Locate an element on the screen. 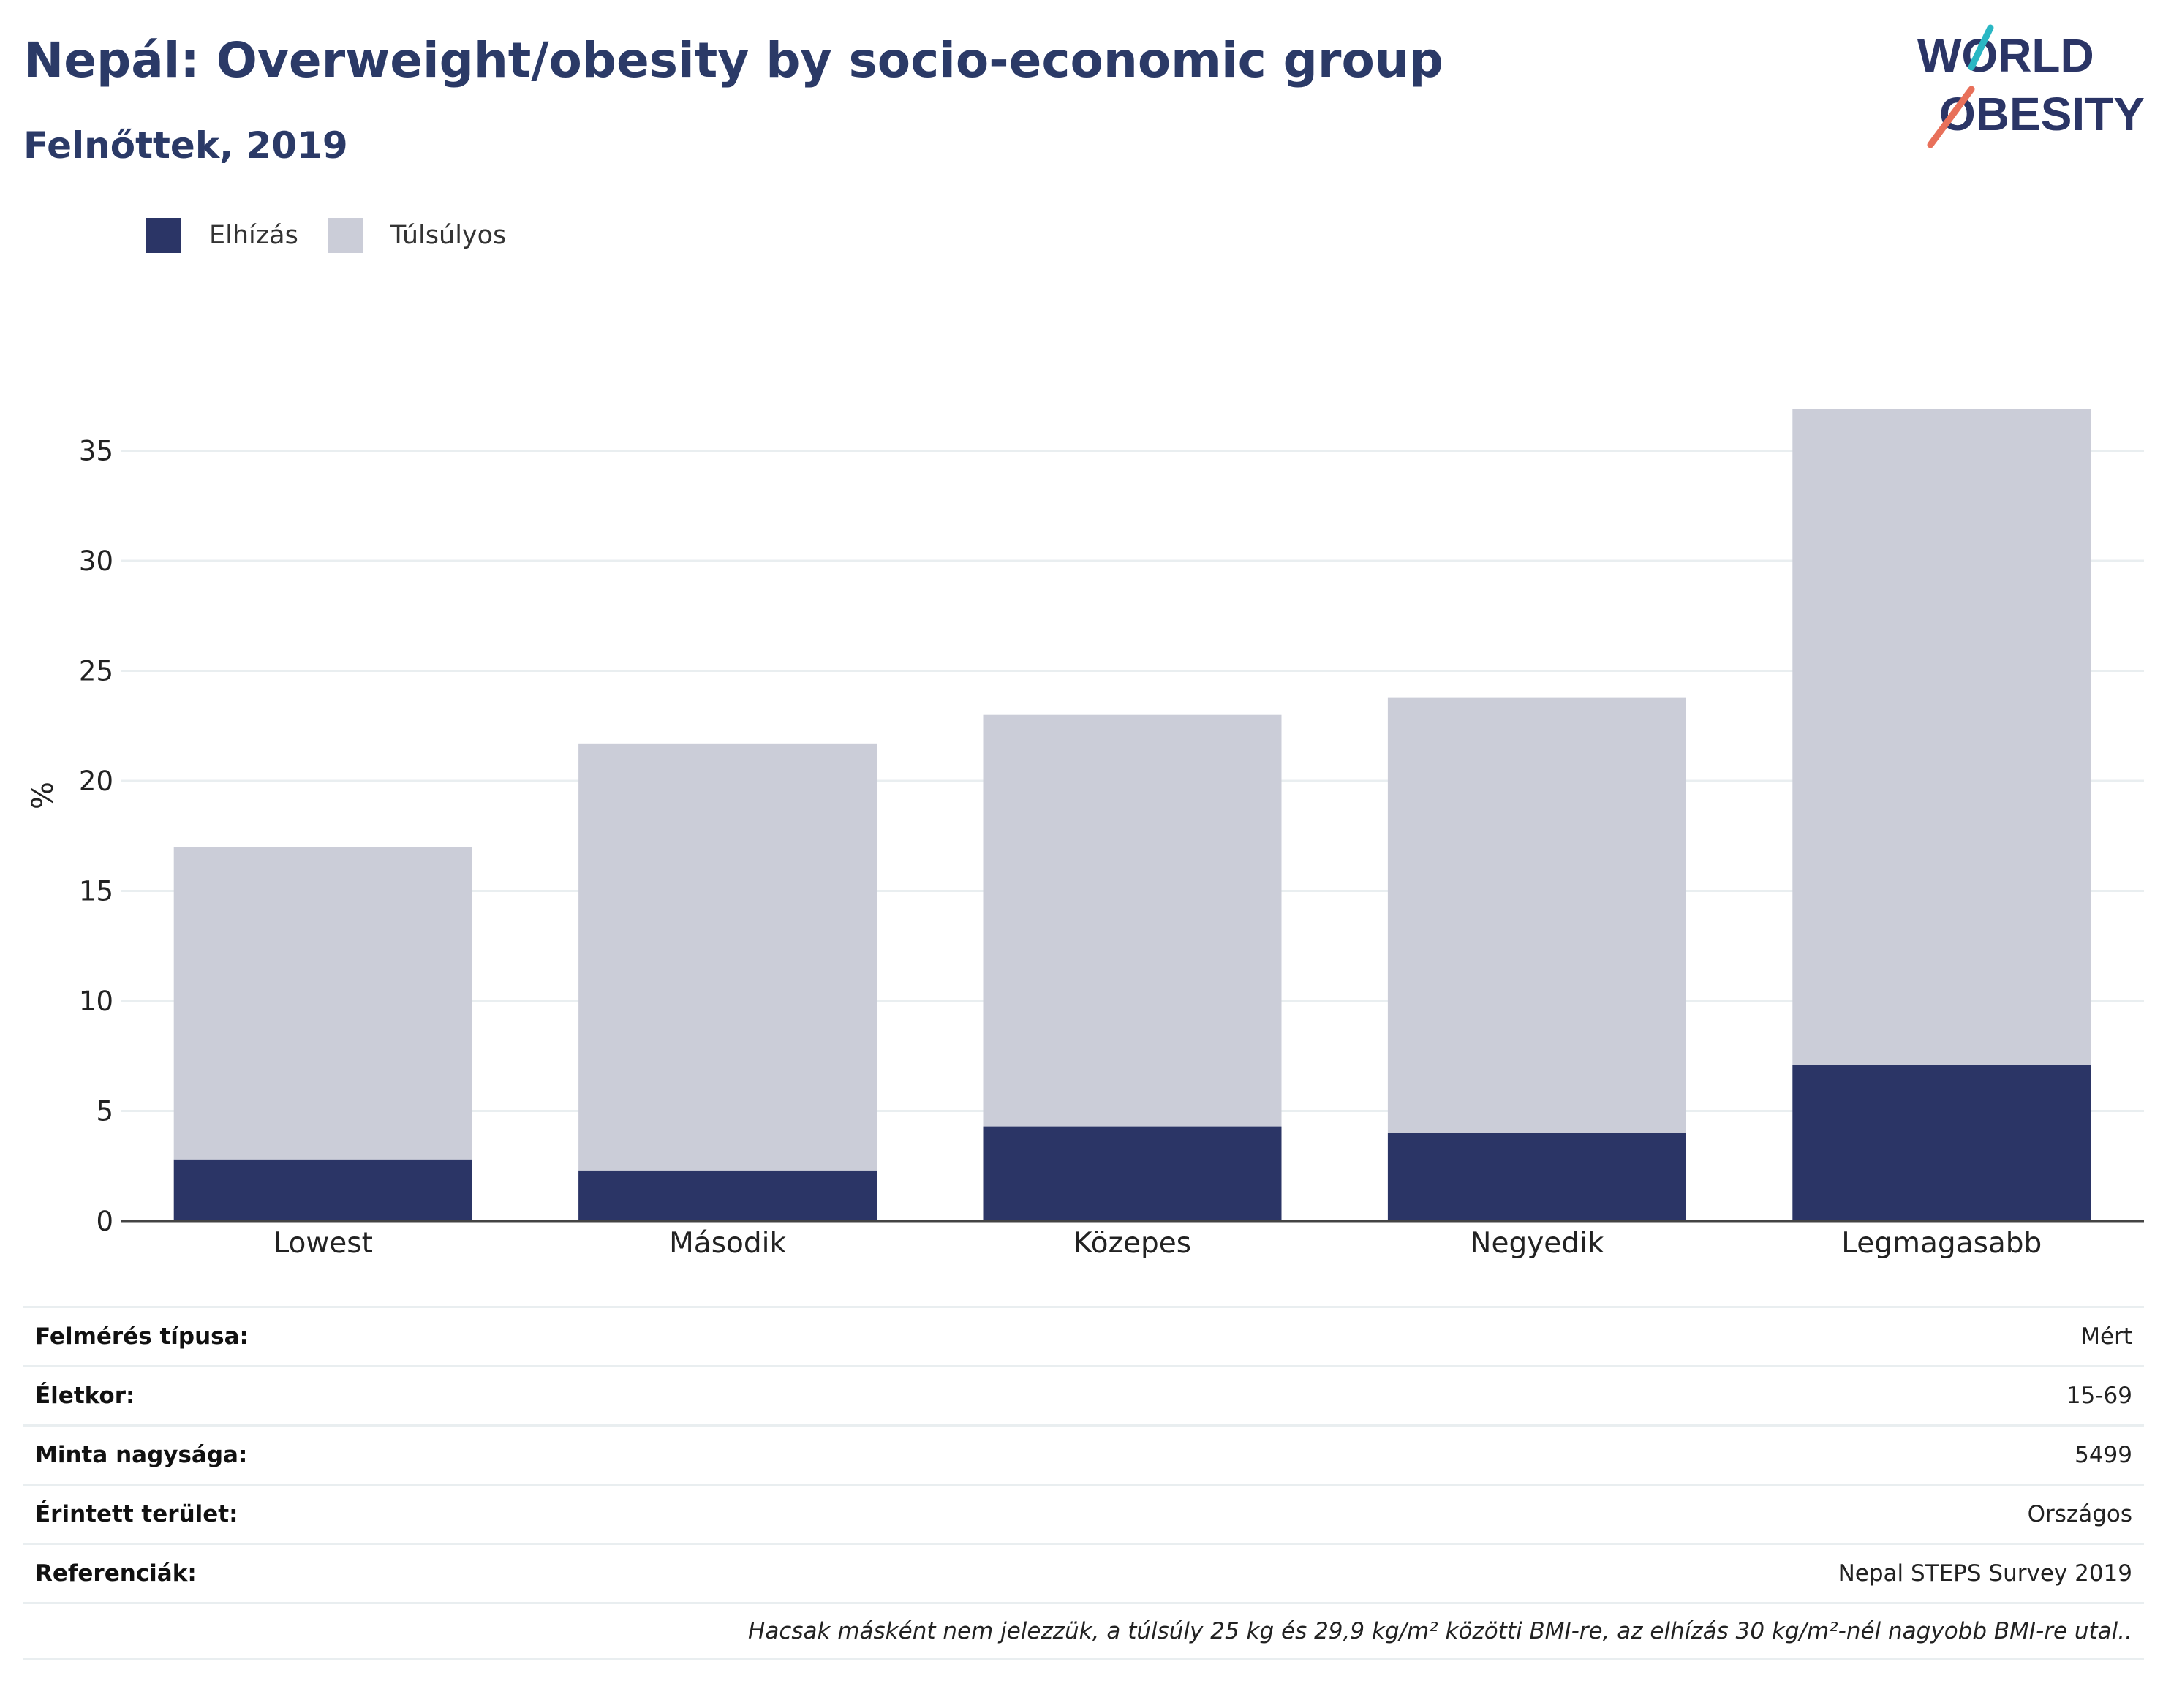 This screenshot has height=1708, width=2163. info-row-age: Életkor: 15-69 is located at coordinates (1084, 1394).